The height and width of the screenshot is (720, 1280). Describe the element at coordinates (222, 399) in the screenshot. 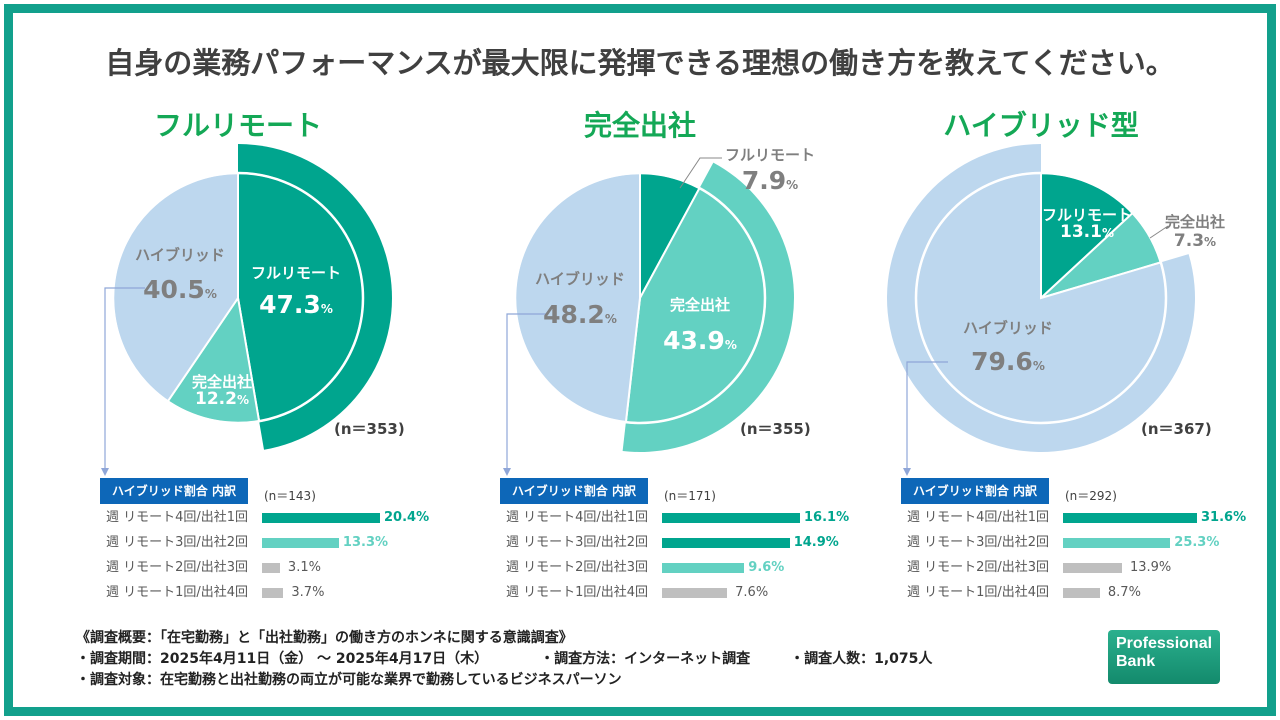

I see `slice-value: 12.2%` at that location.